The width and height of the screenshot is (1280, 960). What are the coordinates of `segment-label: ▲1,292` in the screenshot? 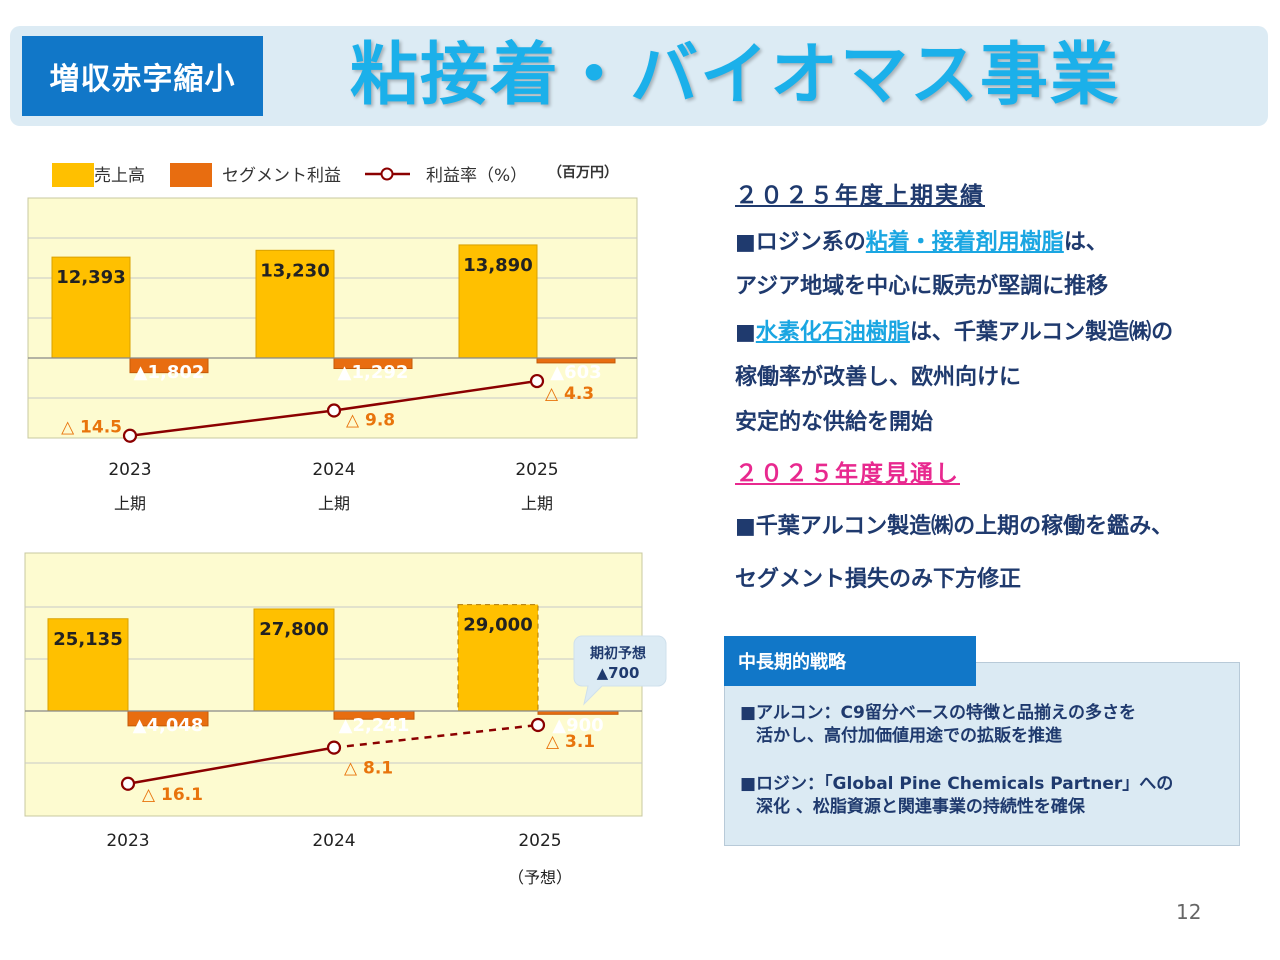 It's located at (373, 372).